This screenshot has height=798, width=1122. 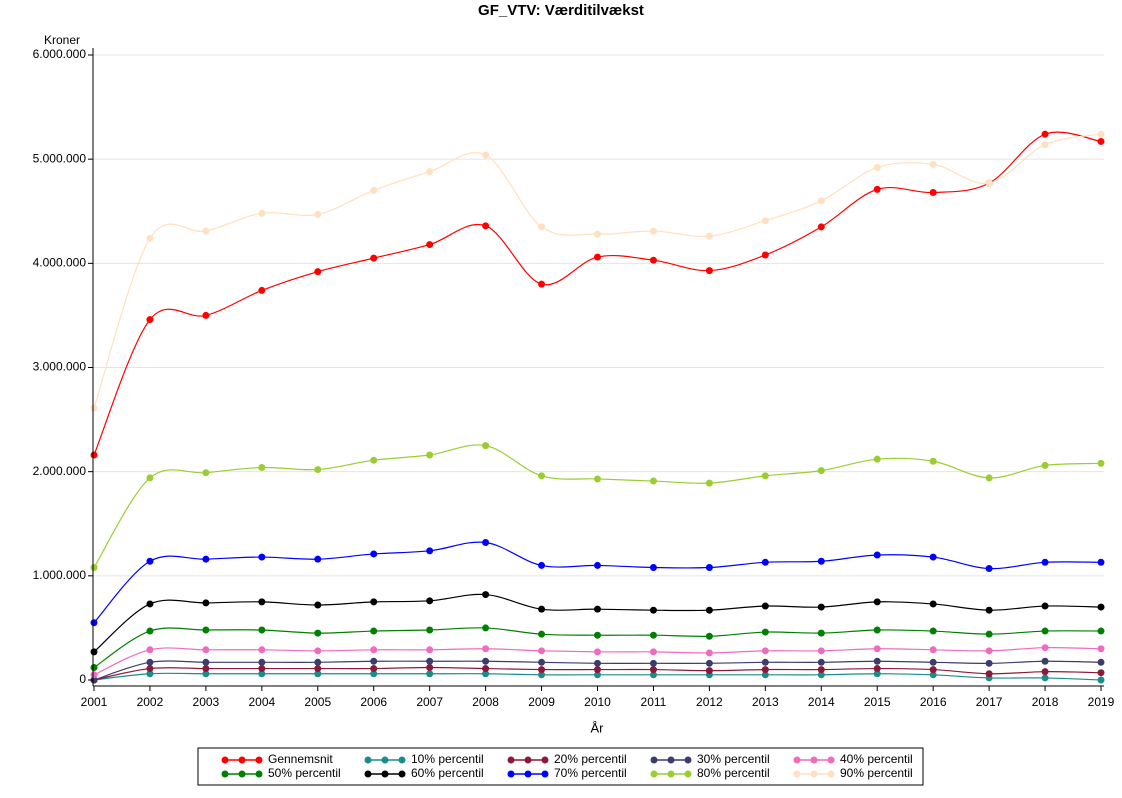 What do you see at coordinates (317, 702) in the screenshot?
I see `x-tick-label: 2005` at bounding box center [317, 702].